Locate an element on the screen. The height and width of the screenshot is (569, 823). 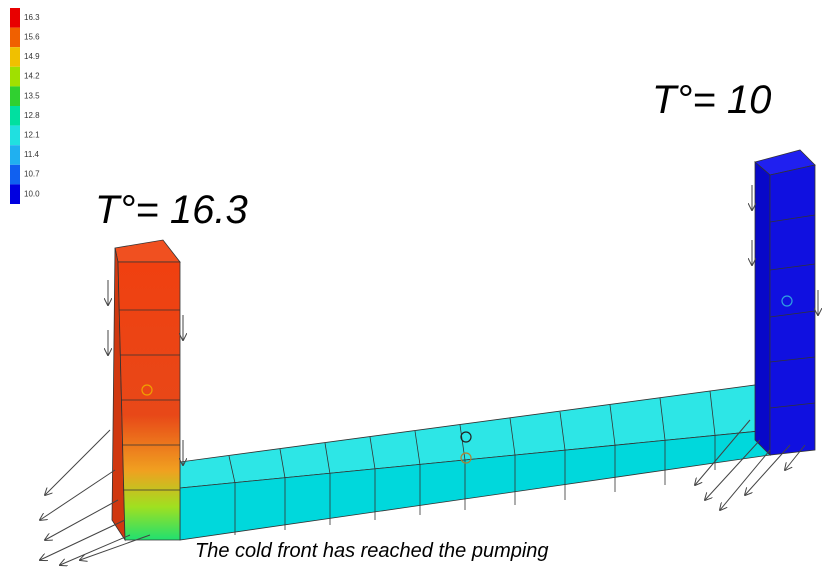
legend: 16.3 15.6 14.9 14.2 13.5 12.8 12.1 11.4 10.7 10.0 is located at coordinates (25, 106).